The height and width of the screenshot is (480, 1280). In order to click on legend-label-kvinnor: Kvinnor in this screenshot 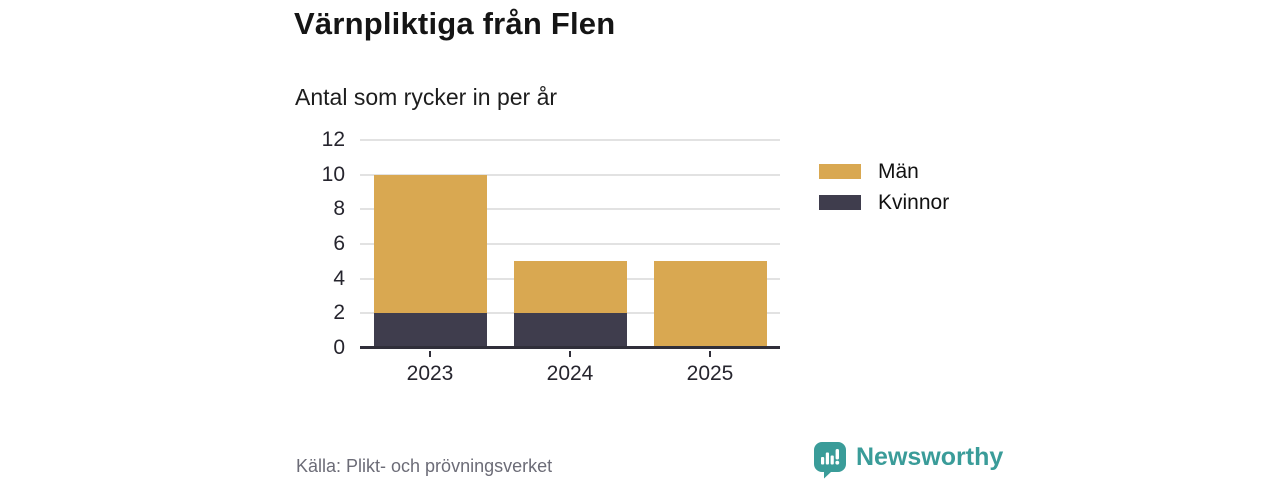, I will do `click(914, 202)`.